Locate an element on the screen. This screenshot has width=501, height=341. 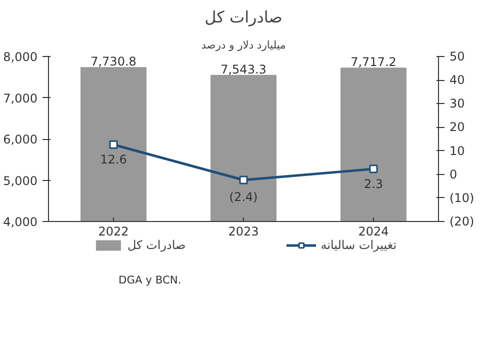
y2-tick-label: 10 is located at coordinates (457, 151).